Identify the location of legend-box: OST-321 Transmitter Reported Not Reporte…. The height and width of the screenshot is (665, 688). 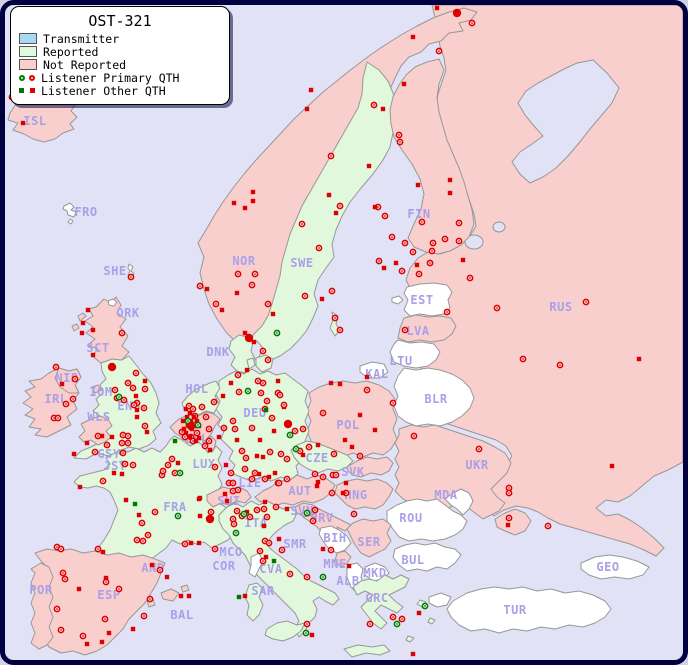
(120, 55).